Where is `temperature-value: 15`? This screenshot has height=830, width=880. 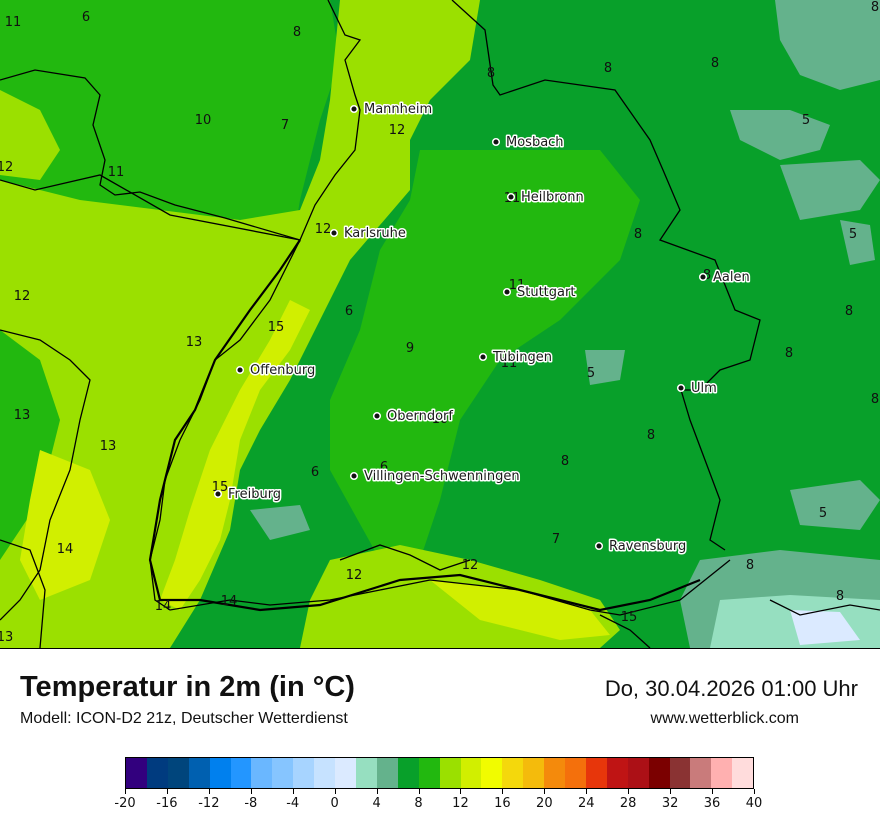
temperature-value: 15 is located at coordinates (629, 617).